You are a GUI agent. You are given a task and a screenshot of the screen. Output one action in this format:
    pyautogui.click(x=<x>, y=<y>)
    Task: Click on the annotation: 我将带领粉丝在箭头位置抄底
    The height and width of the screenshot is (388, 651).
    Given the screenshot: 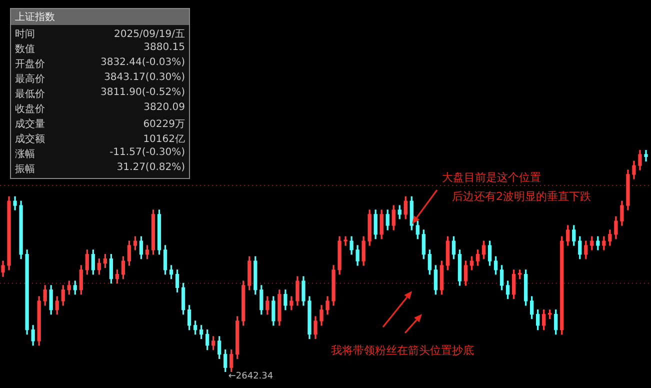 What is the action you would take?
    pyautogui.click(x=402, y=350)
    